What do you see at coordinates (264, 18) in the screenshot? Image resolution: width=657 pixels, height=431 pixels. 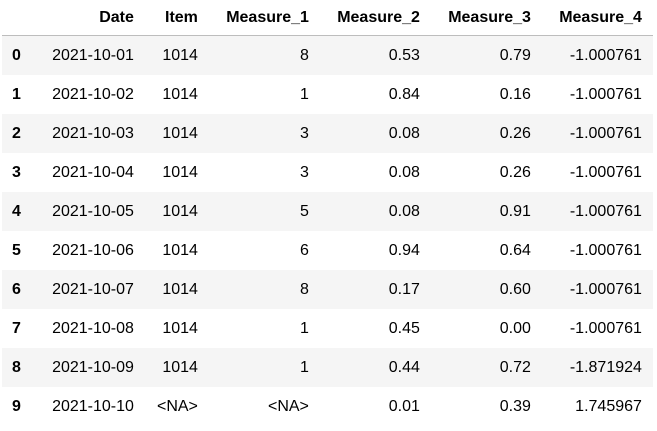 I see `column-header: Measure_1` at bounding box center [264, 18].